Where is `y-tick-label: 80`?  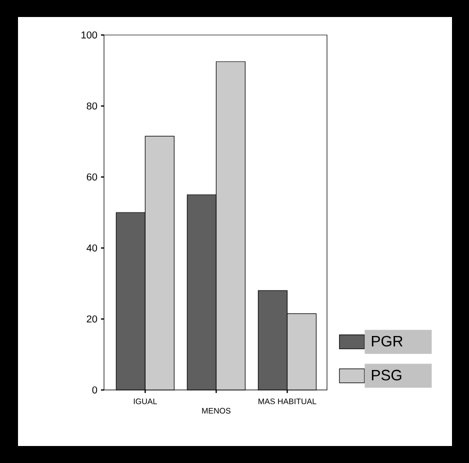 y-tick-label: 80 is located at coordinates (92, 106).